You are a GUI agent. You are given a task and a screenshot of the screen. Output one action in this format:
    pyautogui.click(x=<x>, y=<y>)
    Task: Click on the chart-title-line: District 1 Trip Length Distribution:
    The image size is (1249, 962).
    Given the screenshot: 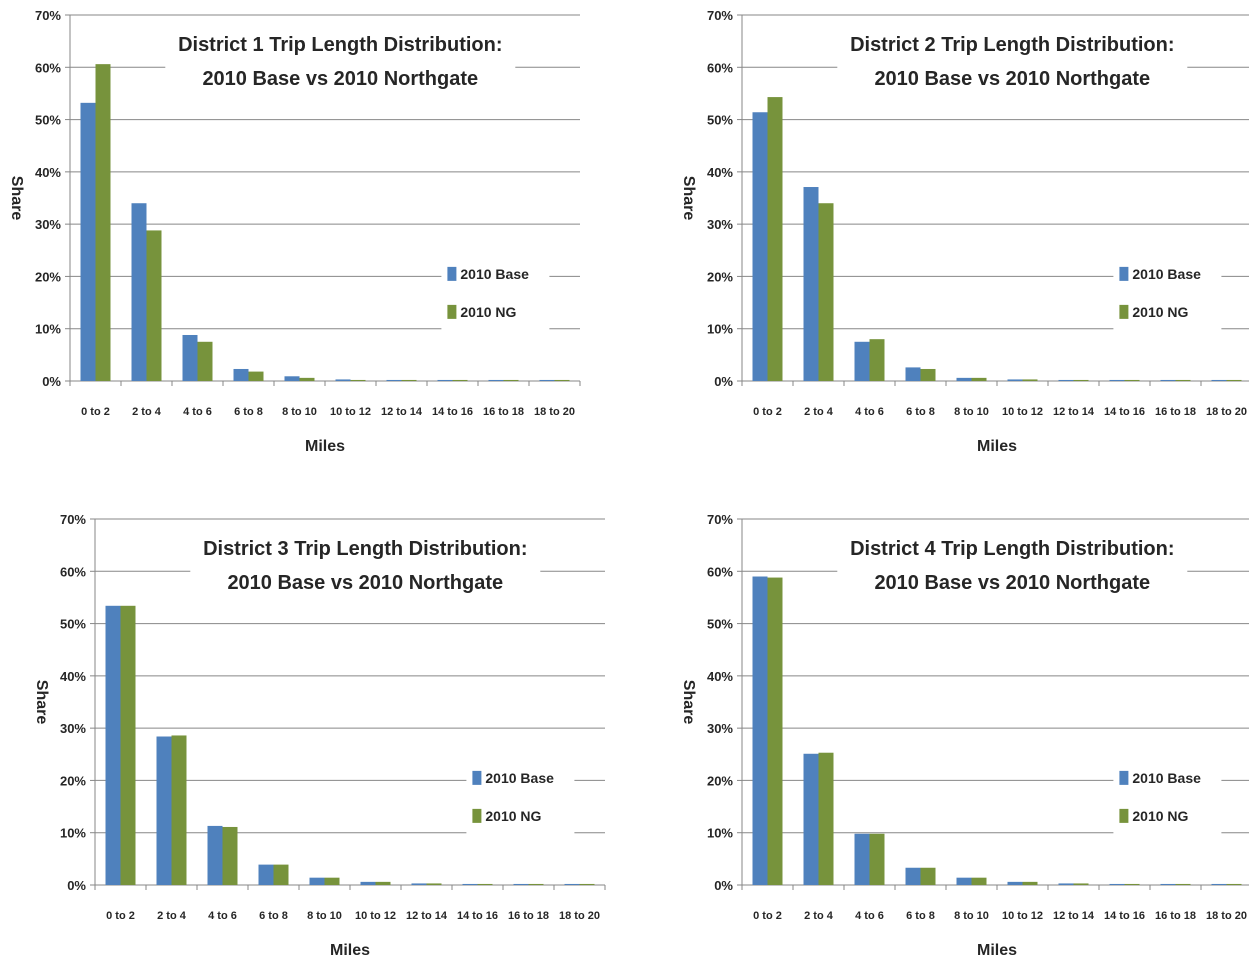 What is the action you would take?
    pyautogui.click(x=340, y=45)
    